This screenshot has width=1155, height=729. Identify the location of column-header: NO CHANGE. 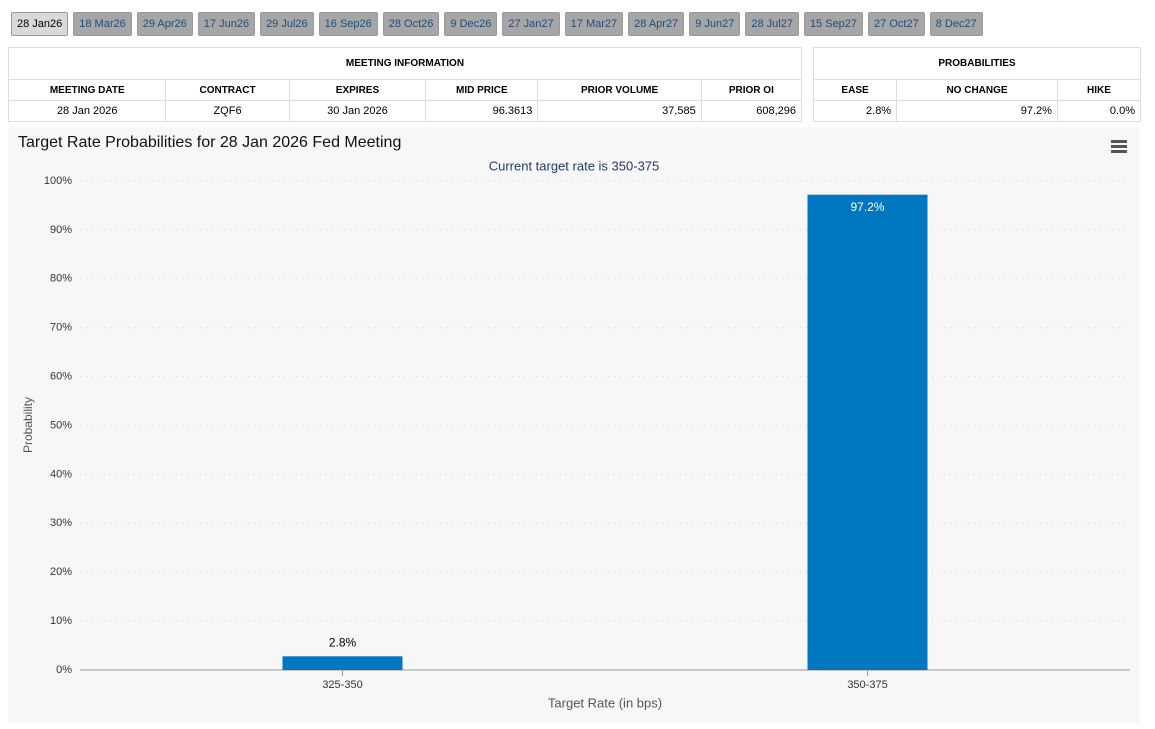
(977, 90).